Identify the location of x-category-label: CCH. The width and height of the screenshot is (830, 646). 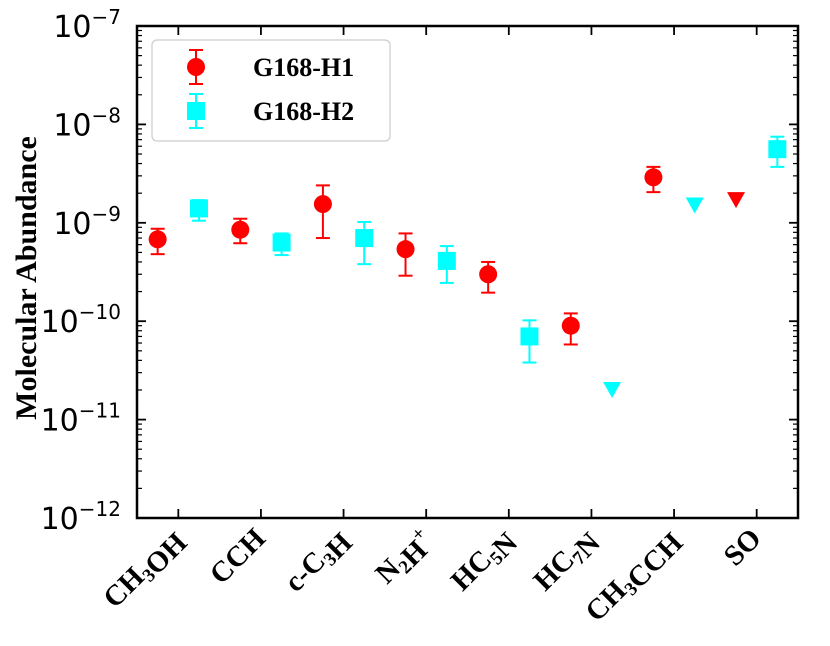
(238, 556).